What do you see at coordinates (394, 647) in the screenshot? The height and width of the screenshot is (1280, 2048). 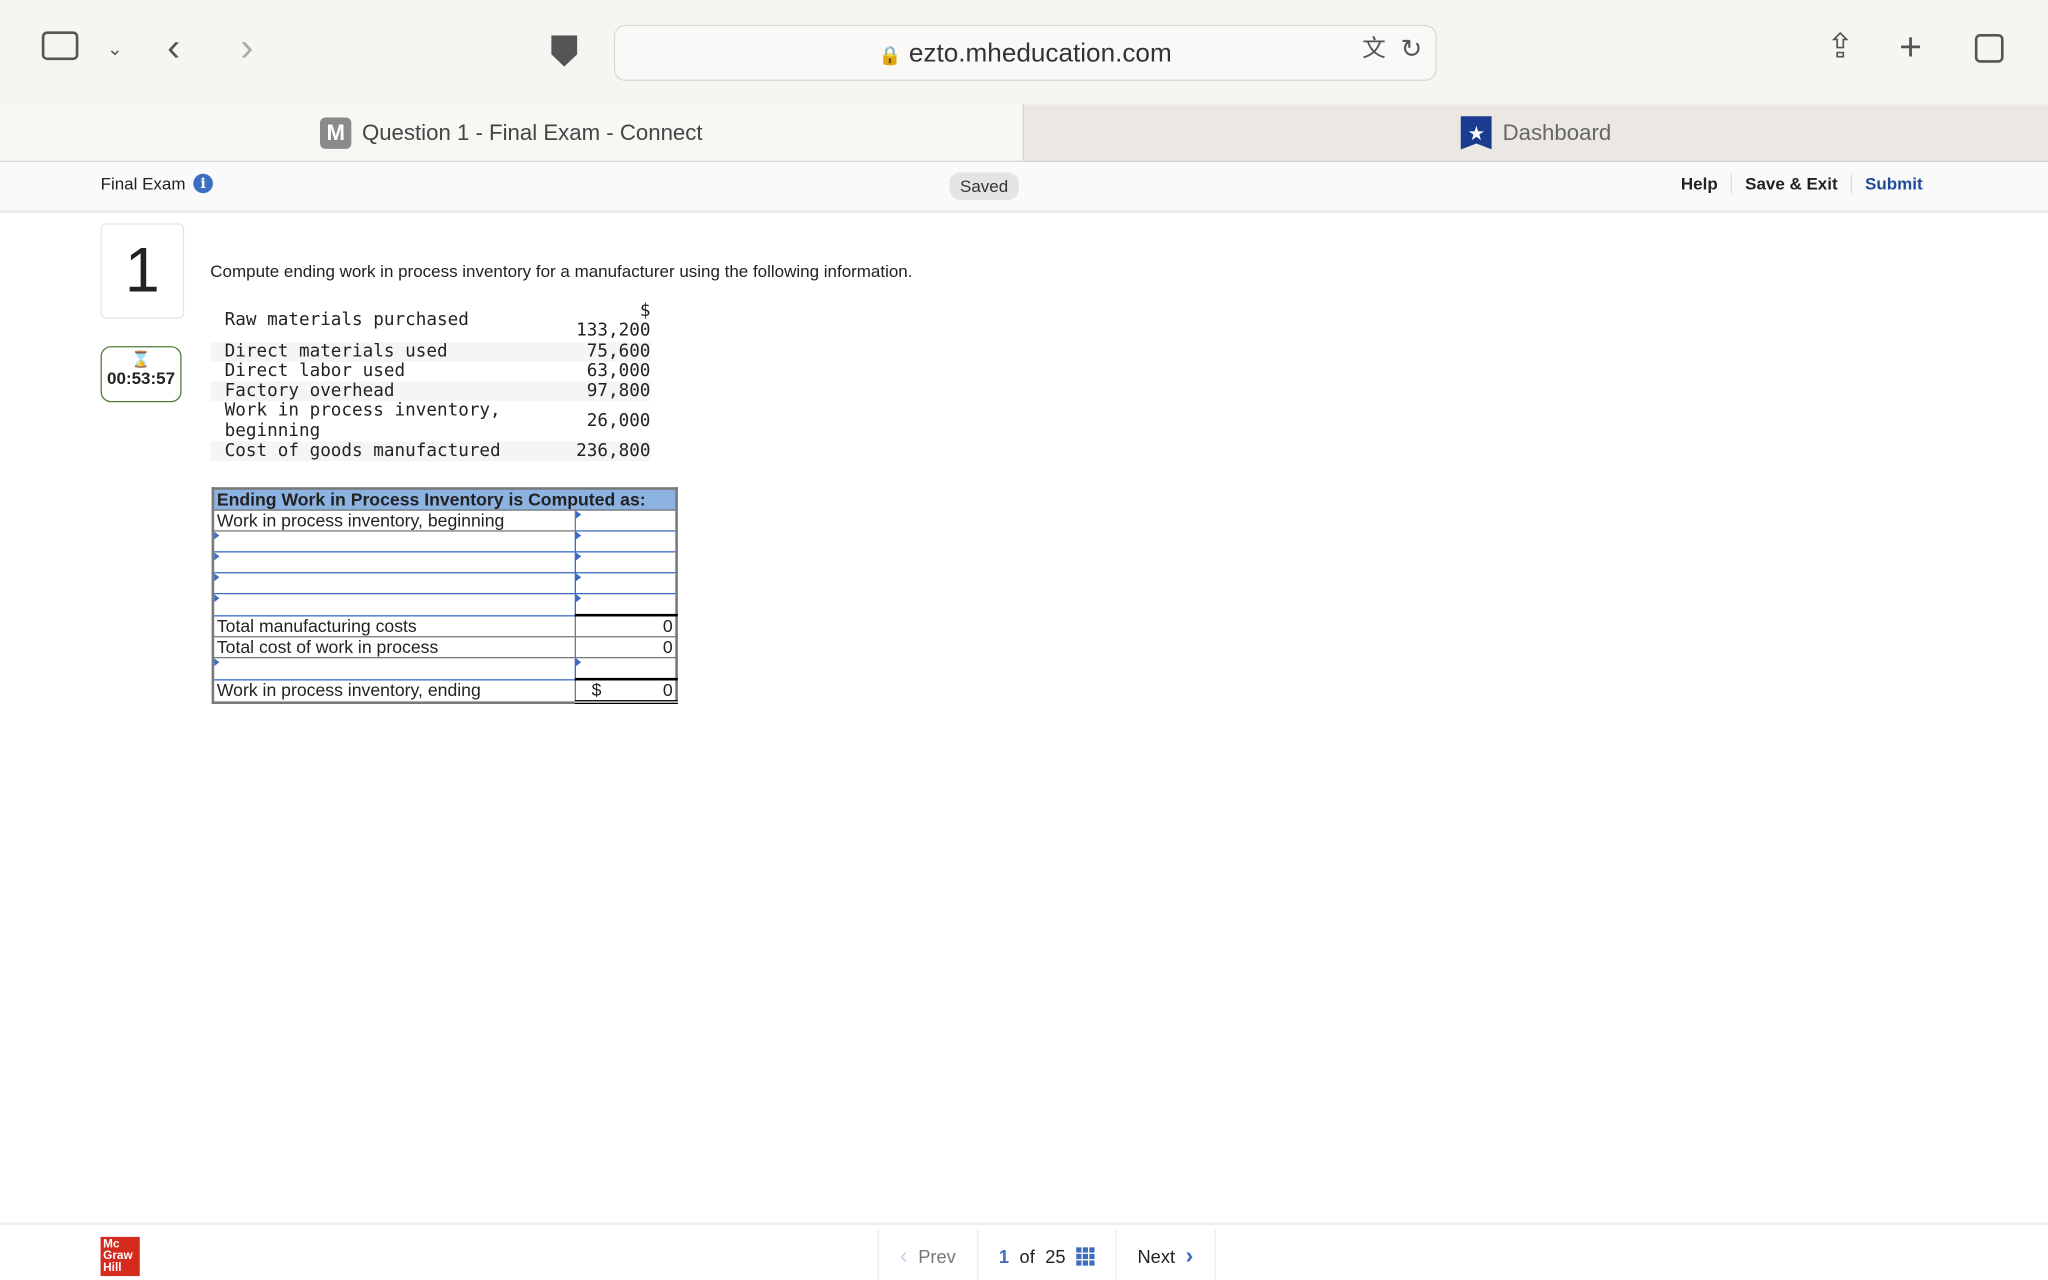 I see `row-label: Total cost of work in process` at bounding box center [394, 647].